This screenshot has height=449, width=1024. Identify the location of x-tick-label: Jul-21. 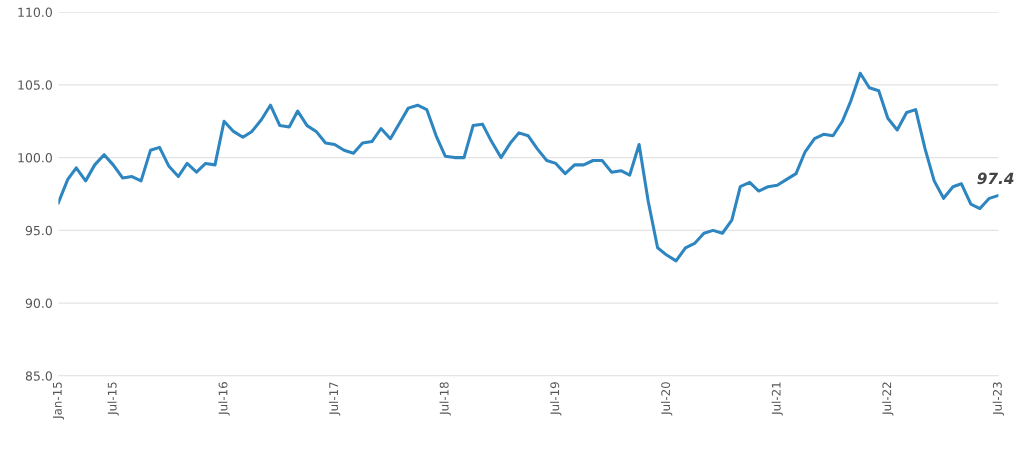
(777, 399).